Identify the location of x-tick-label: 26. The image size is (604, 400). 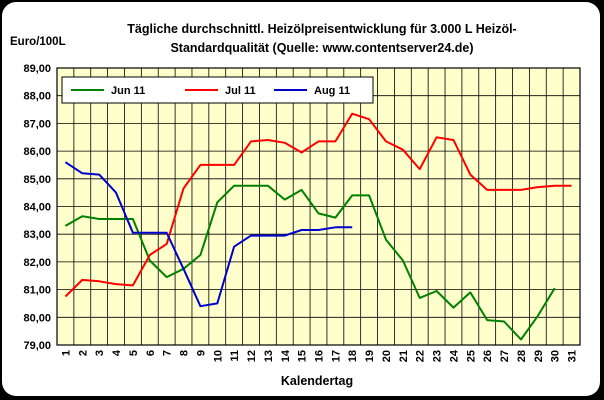
(488, 356).